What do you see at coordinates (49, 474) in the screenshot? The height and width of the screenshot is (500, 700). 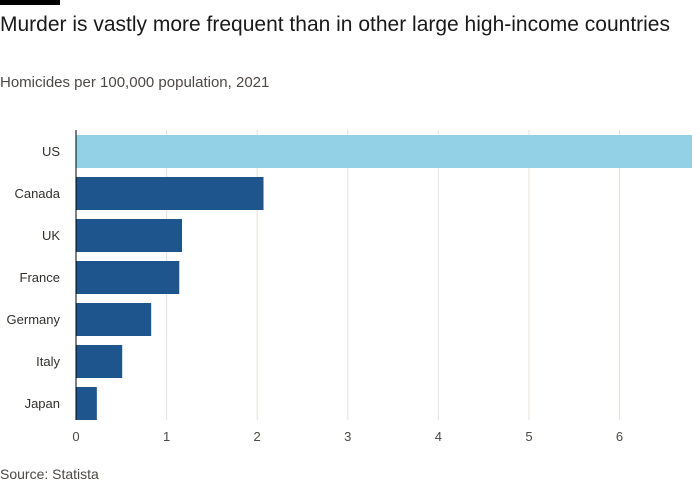 I see `source-note: Source: Statista` at bounding box center [49, 474].